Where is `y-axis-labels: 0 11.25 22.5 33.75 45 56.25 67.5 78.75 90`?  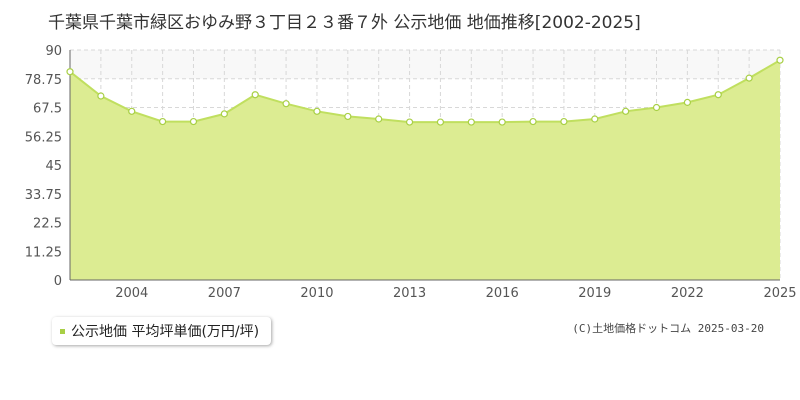 y-axis-labels: 0 11.25 22.5 33.75 45 56.25 67.5 78.75 90 is located at coordinates (43, 166).